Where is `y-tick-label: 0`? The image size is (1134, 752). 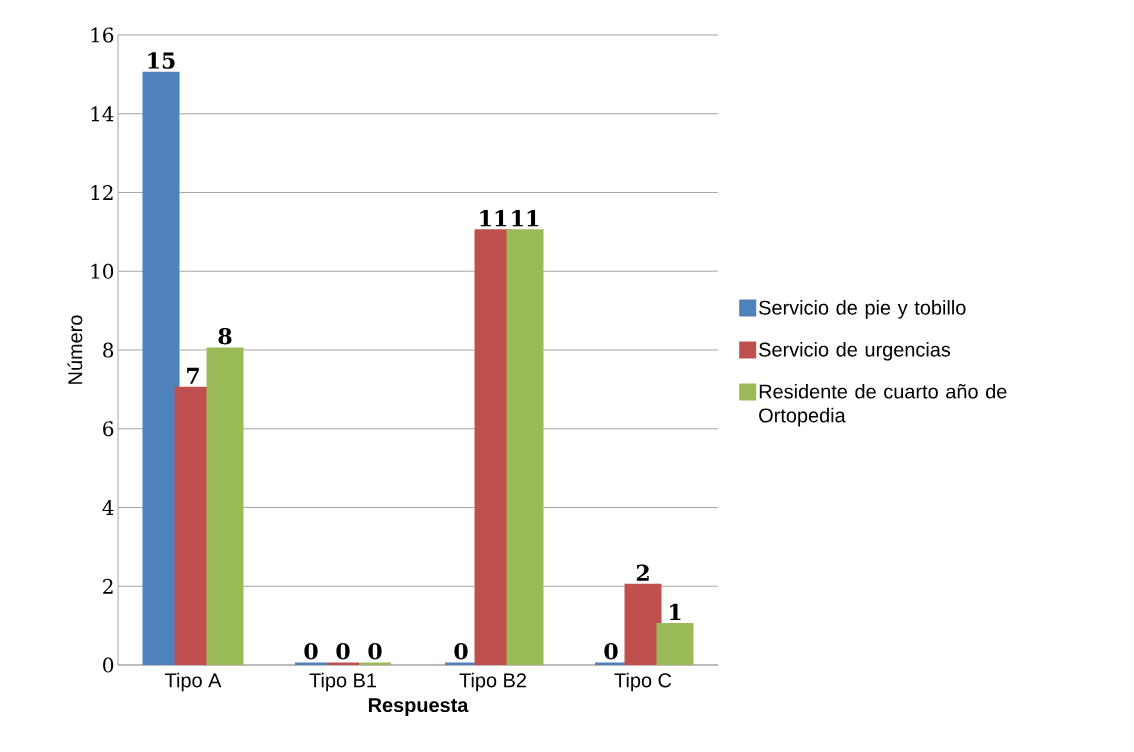 y-tick-label: 0 is located at coordinates (108, 665).